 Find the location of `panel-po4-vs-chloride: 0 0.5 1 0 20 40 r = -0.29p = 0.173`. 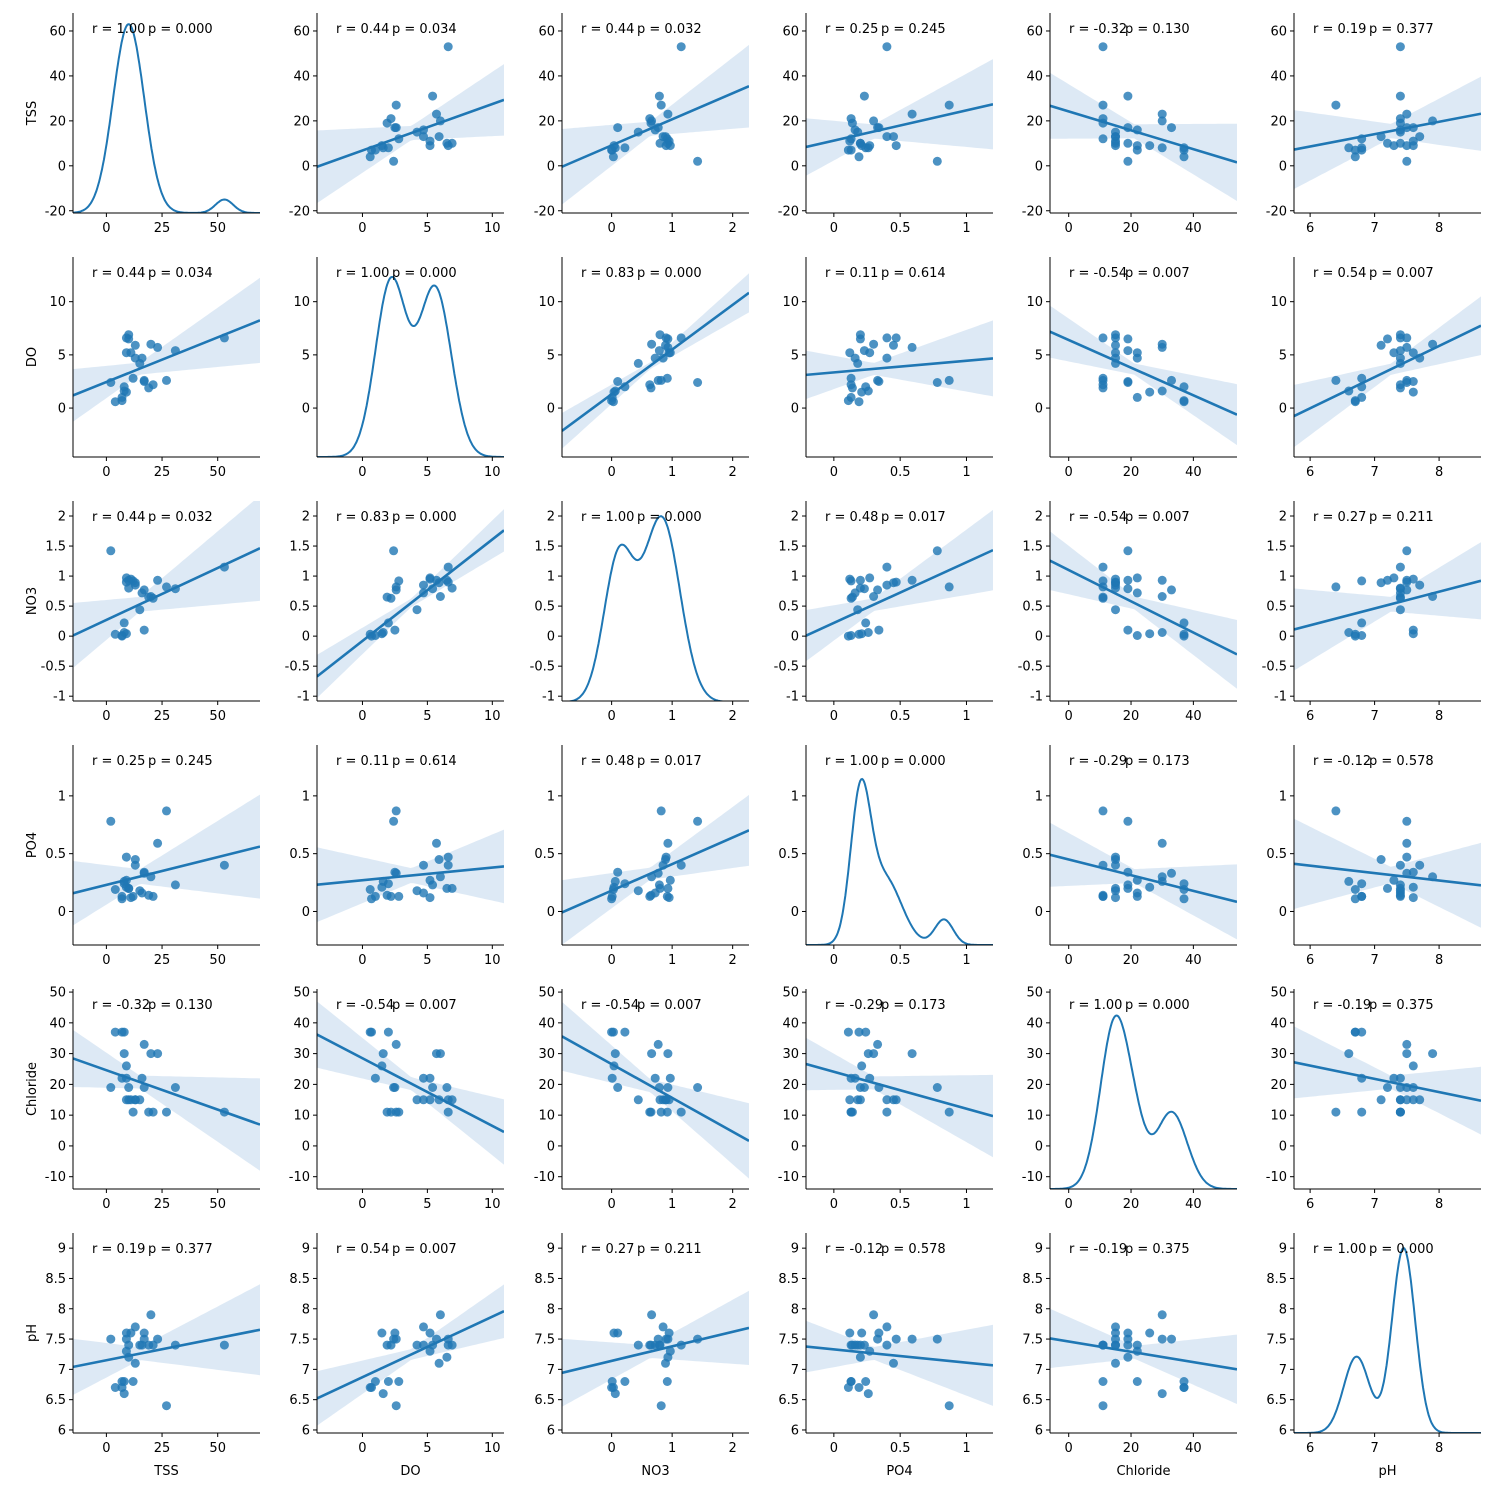

panel-po4-vs-chloride: 0 0.5 1 0 20 40 r = -0.29p = 0.173 is located at coordinates (1129, 856).